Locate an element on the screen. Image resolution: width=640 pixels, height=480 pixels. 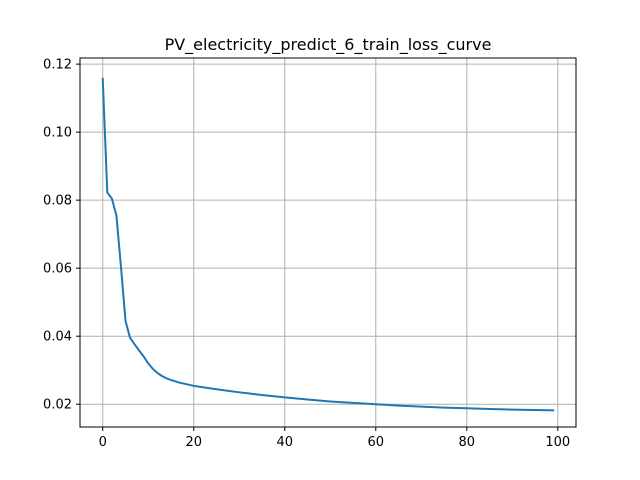
y-tick-label: 0.02 is located at coordinates (57, 405).